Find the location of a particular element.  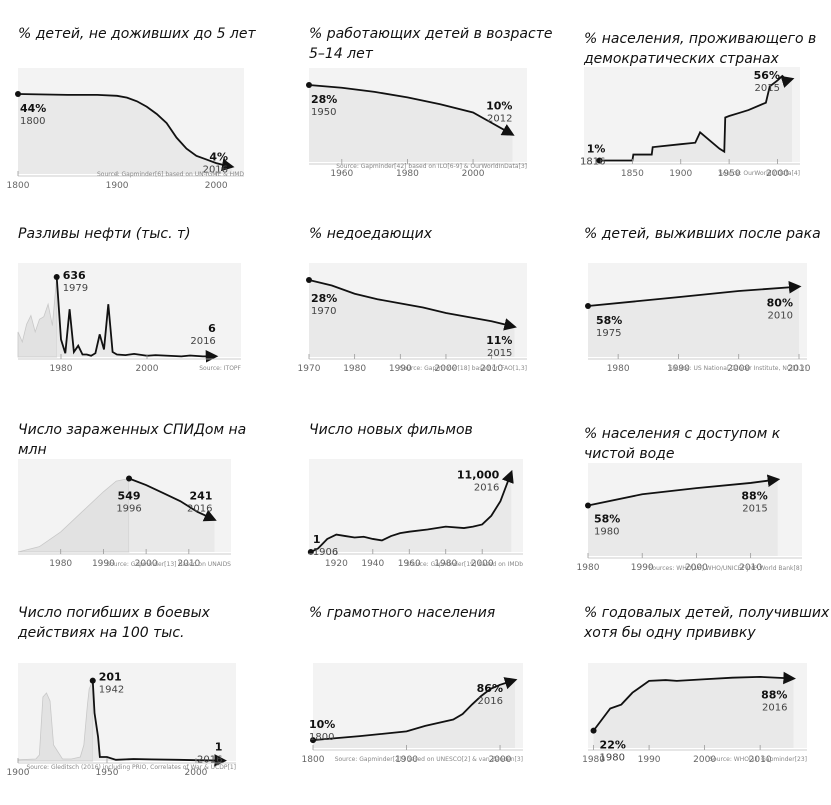

end-value-label: 86% is located at coordinates (490, 688).